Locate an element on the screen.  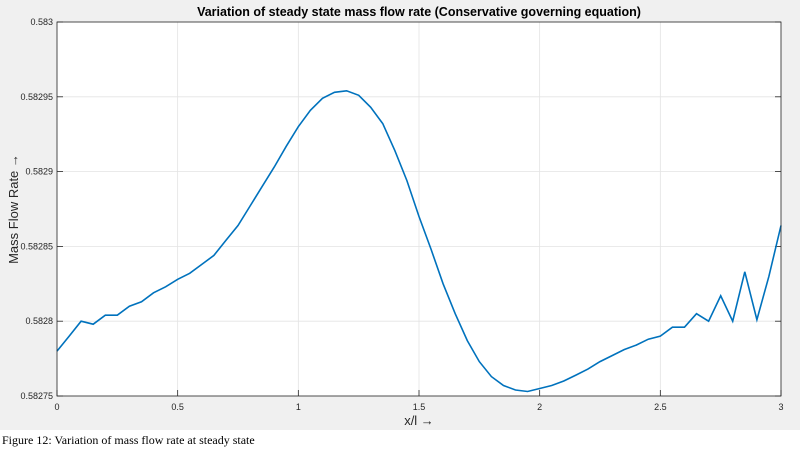
x-tick-label: 2 is located at coordinates (539, 407).